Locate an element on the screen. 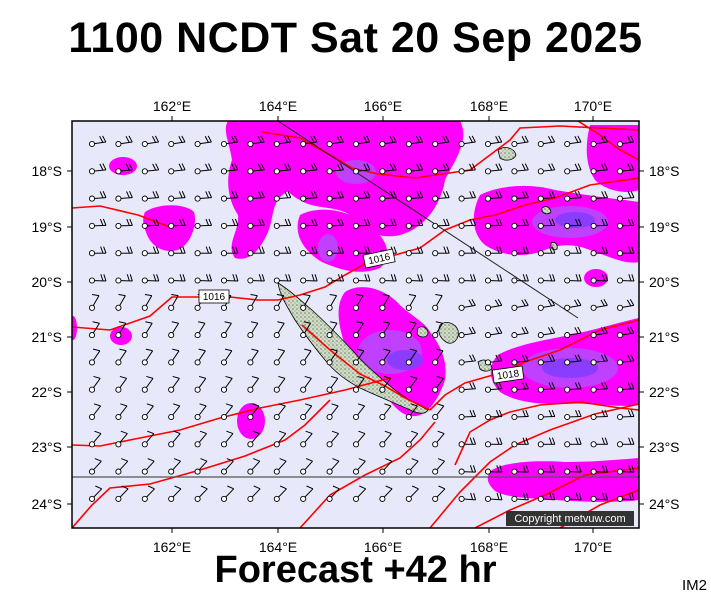 This screenshot has width=711, height=600. copyright-text: Copyright metvuw.com is located at coordinates (569, 519).